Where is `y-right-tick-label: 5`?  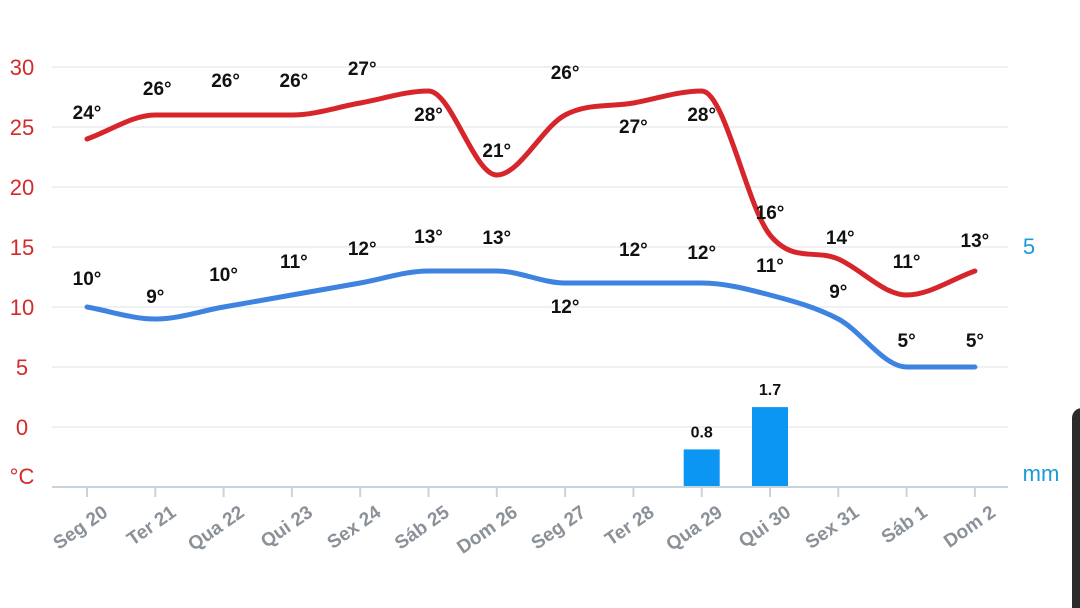
y-right-tick-label: 5 is located at coordinates (1029, 246).